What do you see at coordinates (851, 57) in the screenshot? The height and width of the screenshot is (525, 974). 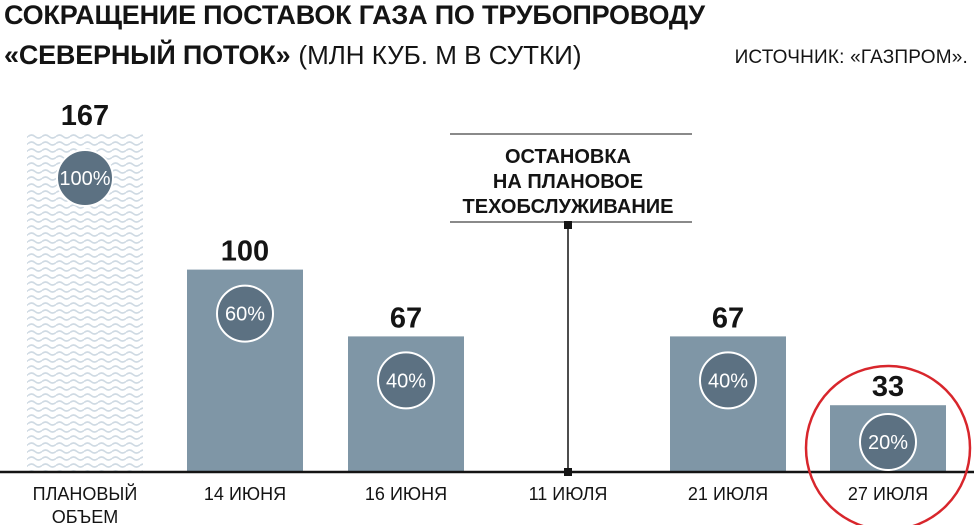 I see `source-note: ИСТОЧНИК: «ГАЗПРОМ».` at bounding box center [851, 57].